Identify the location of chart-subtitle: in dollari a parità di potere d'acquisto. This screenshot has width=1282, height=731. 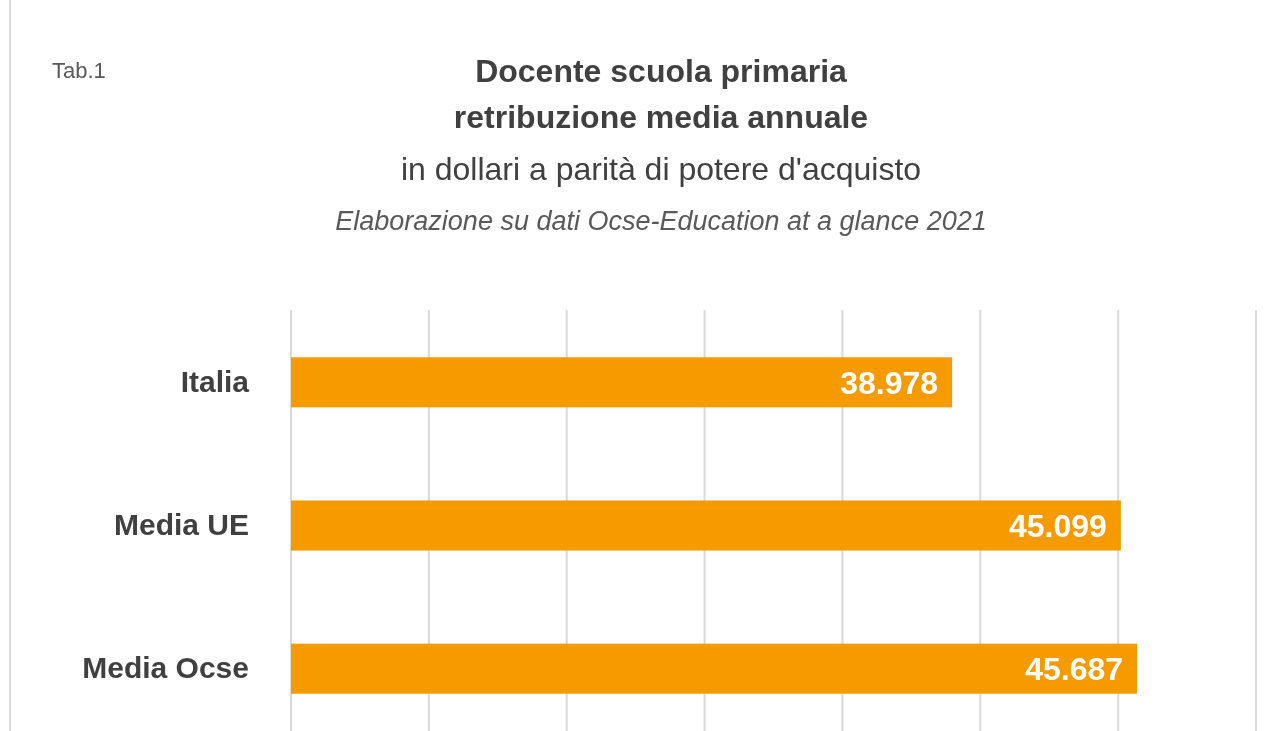
(661, 169).